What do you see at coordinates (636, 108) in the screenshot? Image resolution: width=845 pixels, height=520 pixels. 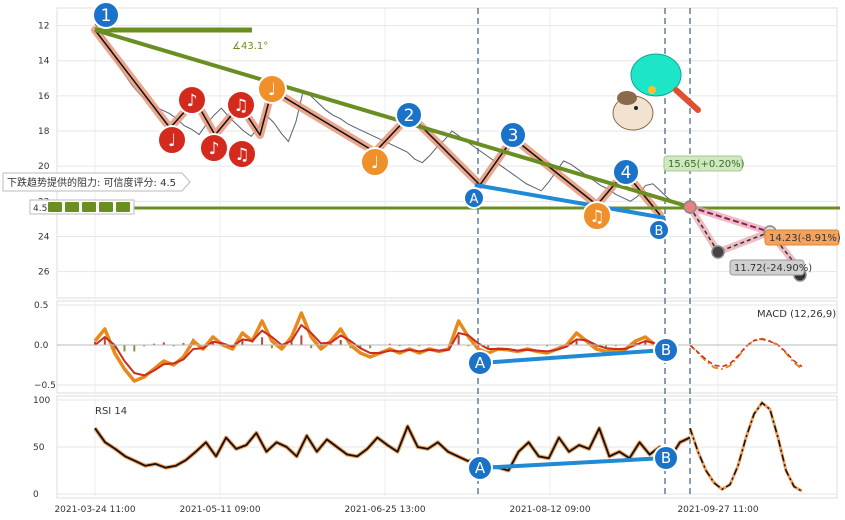 I see `dog-eye-icon` at bounding box center [636, 108].